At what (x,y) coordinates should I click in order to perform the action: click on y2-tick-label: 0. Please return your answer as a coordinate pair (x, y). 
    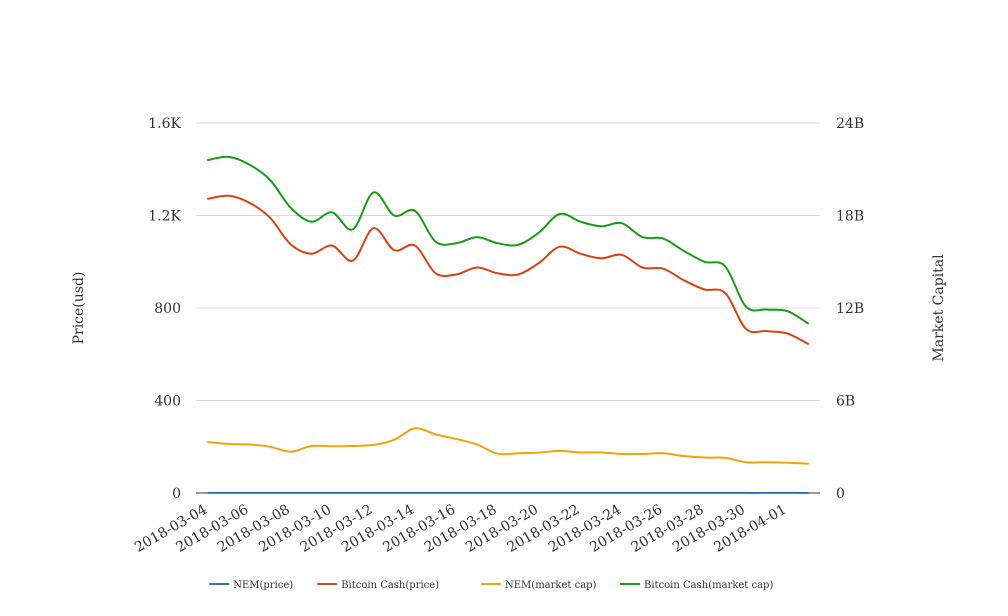
    Looking at the image, I should click on (840, 494).